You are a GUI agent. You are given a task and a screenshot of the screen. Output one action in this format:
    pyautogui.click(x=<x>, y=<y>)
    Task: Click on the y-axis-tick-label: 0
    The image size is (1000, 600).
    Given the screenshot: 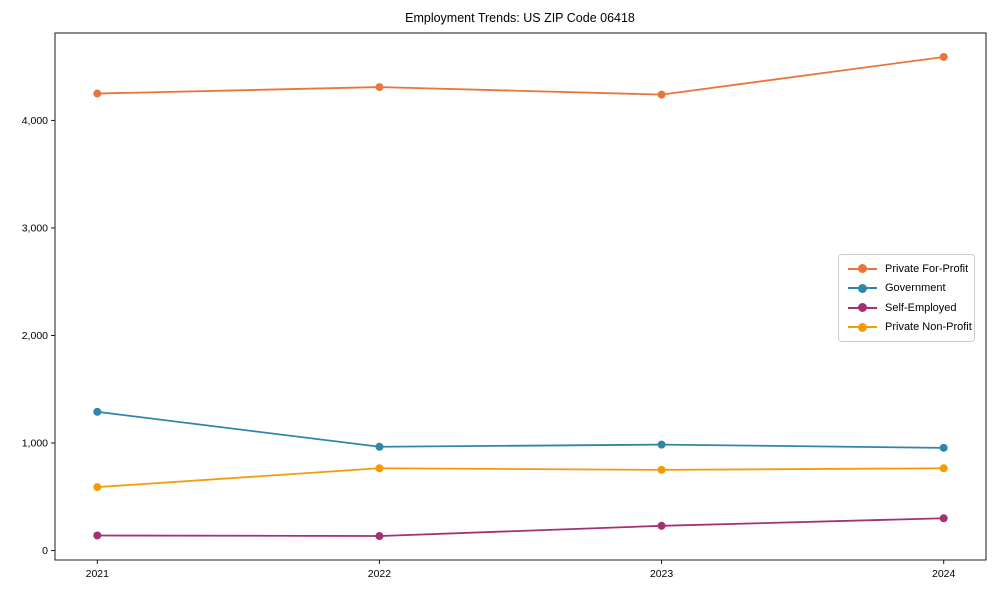 What is the action you would take?
    pyautogui.click(x=45, y=551)
    